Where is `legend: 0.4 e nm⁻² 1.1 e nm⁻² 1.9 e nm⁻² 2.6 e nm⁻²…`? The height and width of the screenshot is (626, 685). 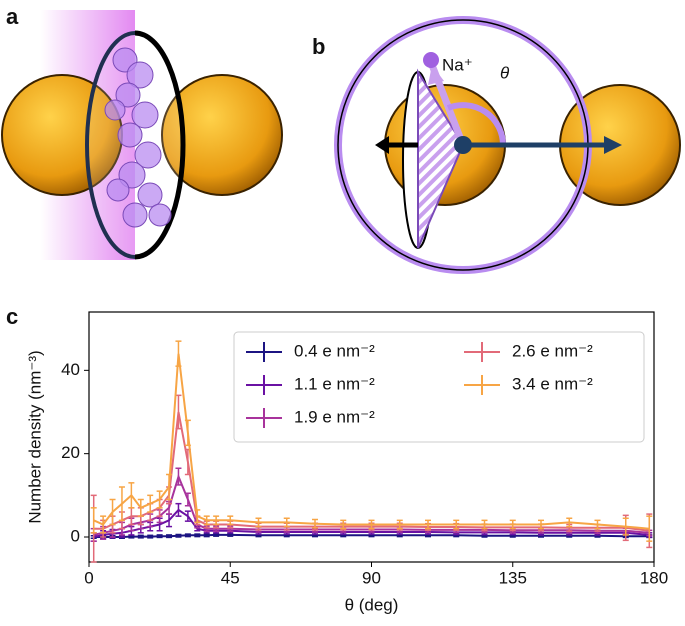 legend: 0.4 e nm⁻² 1.1 e nm⁻² 1.9 e nm⁻² 2.6 e nm⁻²… is located at coordinates (439, 387).